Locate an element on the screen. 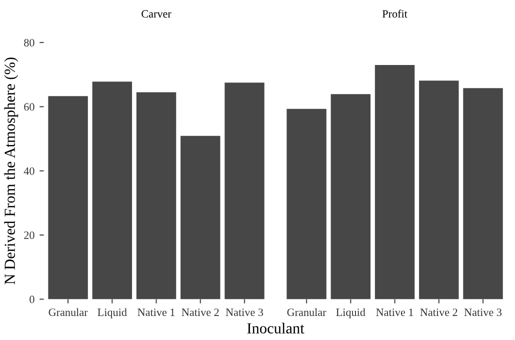  y-tick-label: 60 is located at coordinates (29, 107).